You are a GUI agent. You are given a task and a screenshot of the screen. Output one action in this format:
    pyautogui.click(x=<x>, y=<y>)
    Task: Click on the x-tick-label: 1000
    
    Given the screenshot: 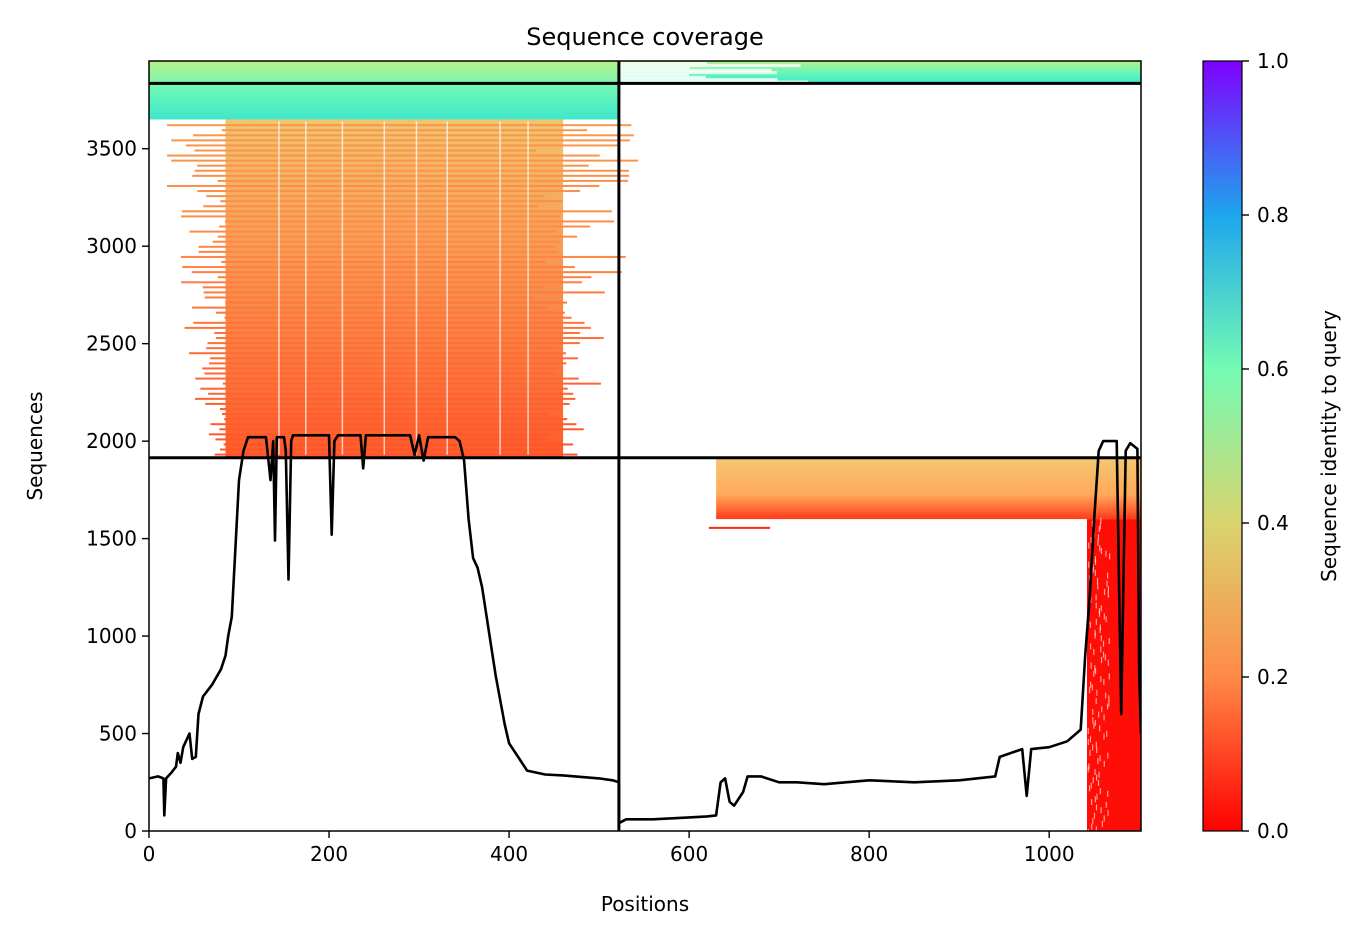 What is the action you would take?
    pyautogui.click(x=1049, y=854)
    